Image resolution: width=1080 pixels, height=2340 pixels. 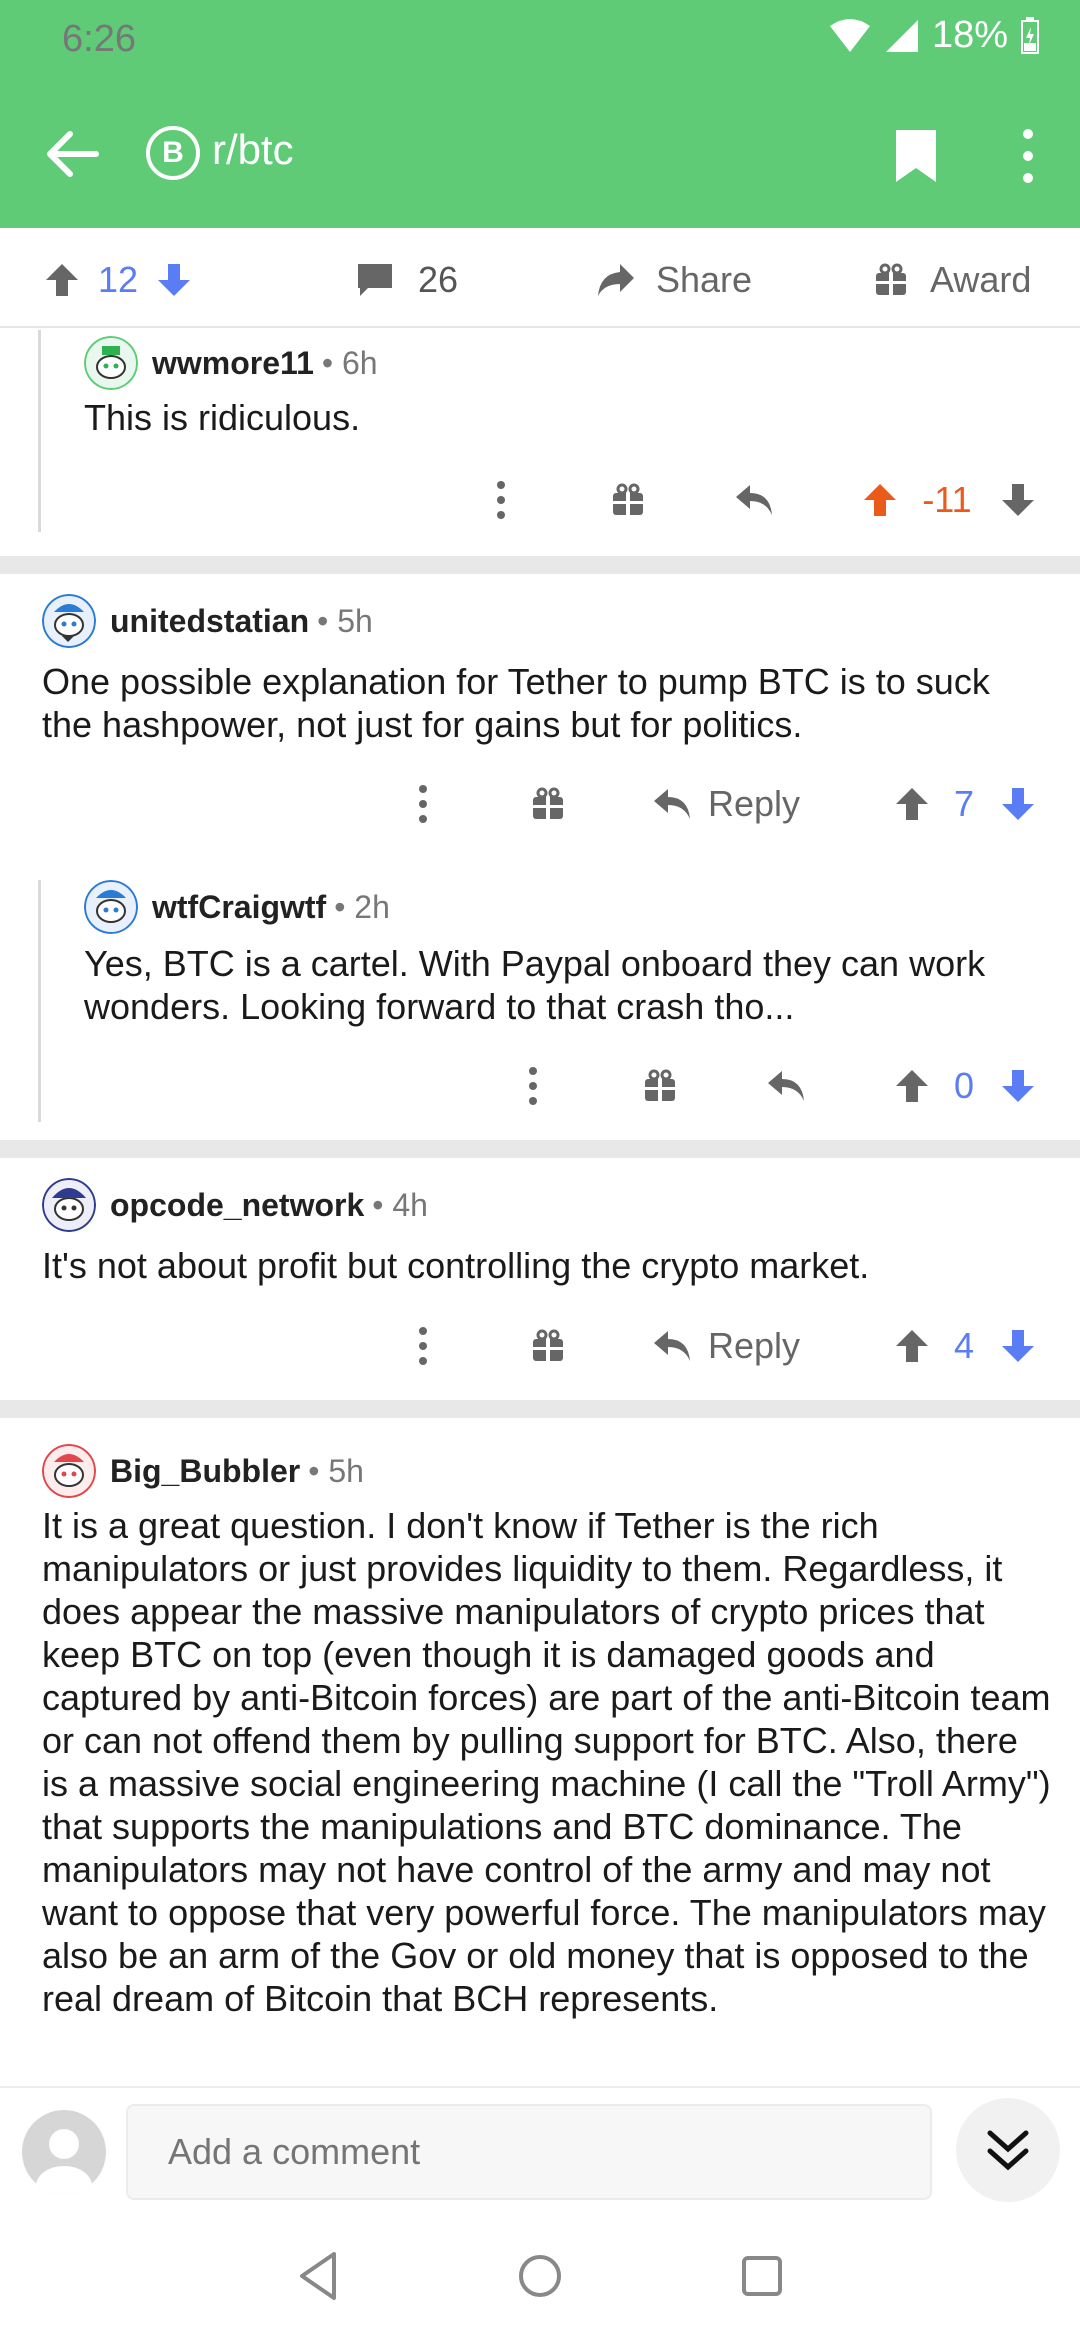 What do you see at coordinates (205, 1470) in the screenshot?
I see `comment-author: Big_Bubbler` at bounding box center [205, 1470].